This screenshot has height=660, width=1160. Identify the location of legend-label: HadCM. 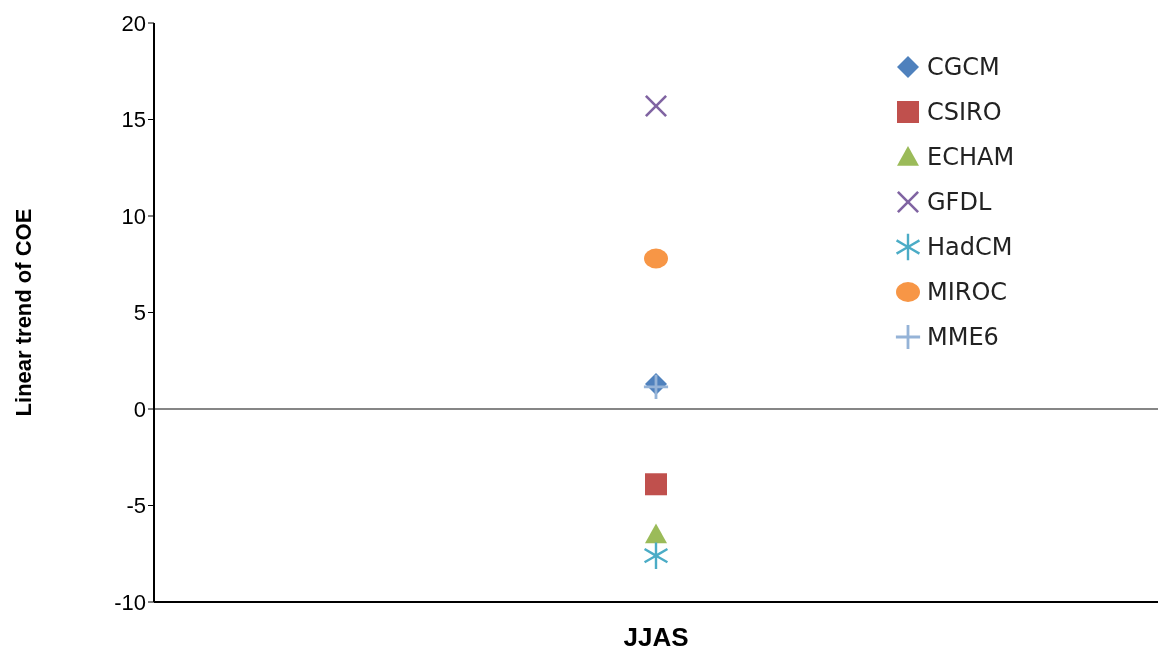
(970, 246).